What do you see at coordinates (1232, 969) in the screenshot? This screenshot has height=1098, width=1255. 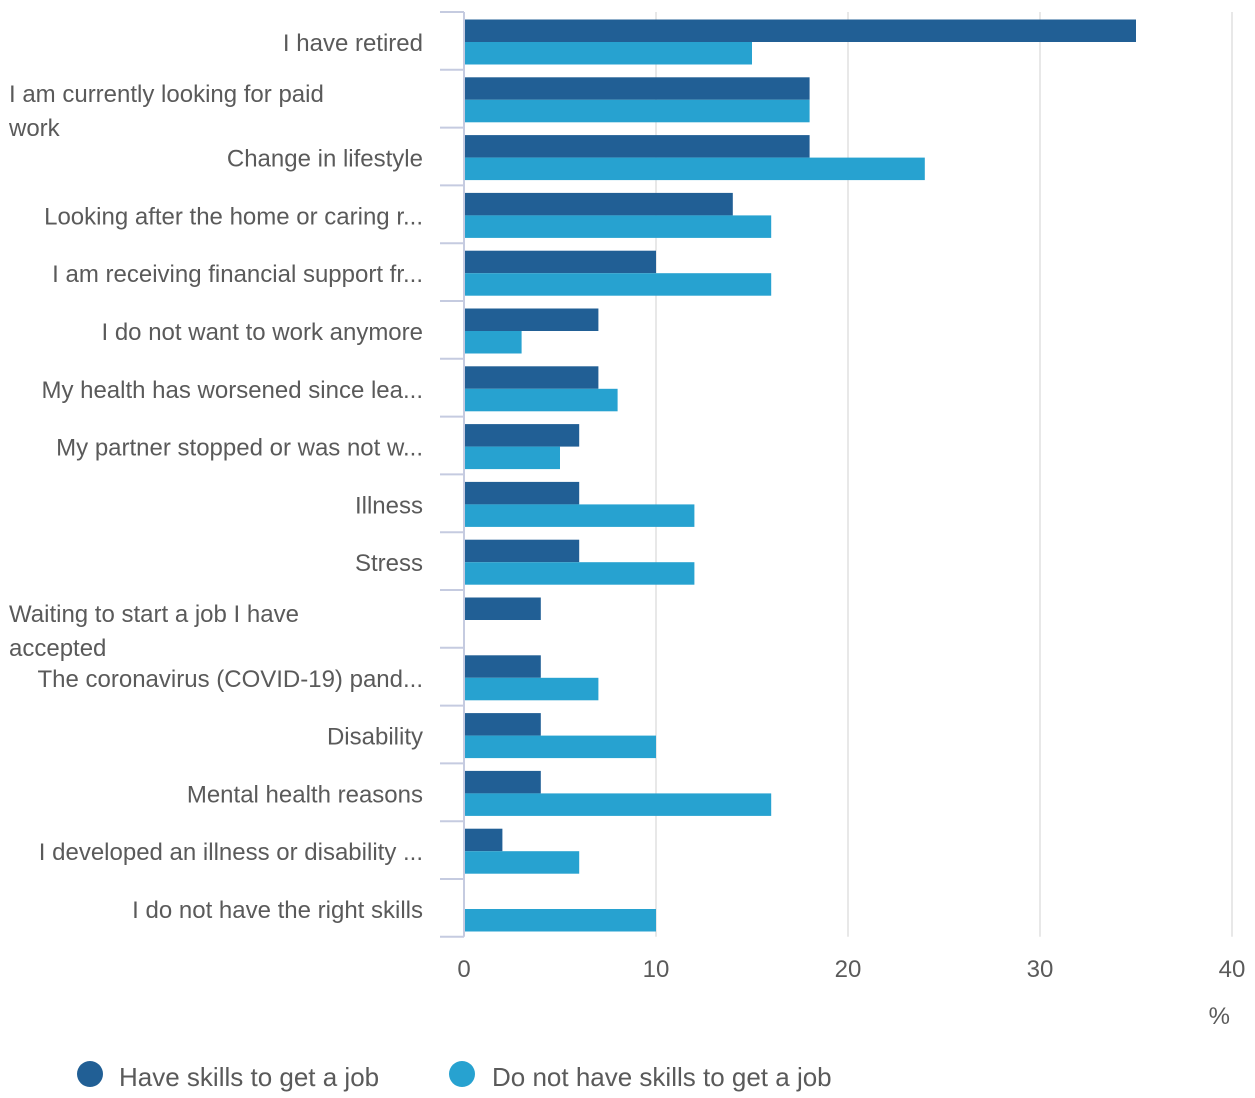 I see `x-tick-label: 40` at bounding box center [1232, 969].